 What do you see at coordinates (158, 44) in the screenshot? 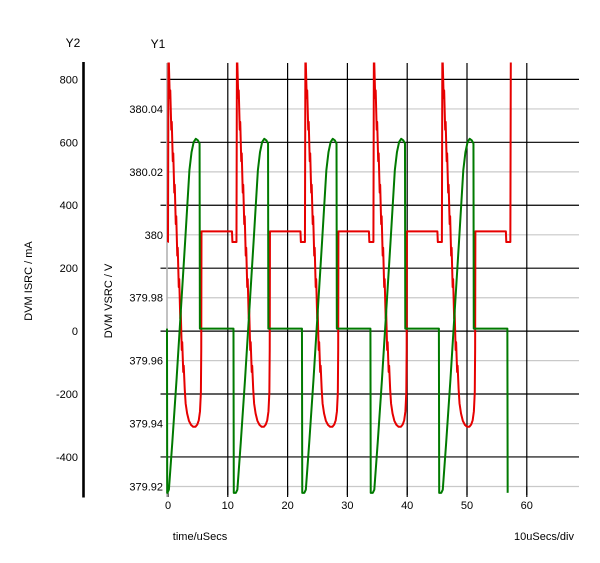
I see `y1-axis-header: Y1` at bounding box center [158, 44].